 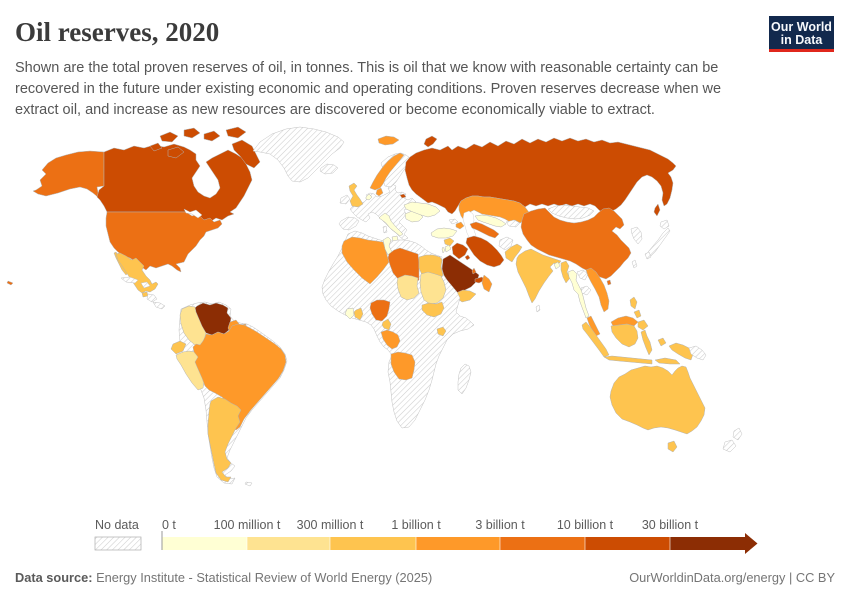 What do you see at coordinates (169, 525) in the screenshot?
I see `svg-text: 0 t` at bounding box center [169, 525].